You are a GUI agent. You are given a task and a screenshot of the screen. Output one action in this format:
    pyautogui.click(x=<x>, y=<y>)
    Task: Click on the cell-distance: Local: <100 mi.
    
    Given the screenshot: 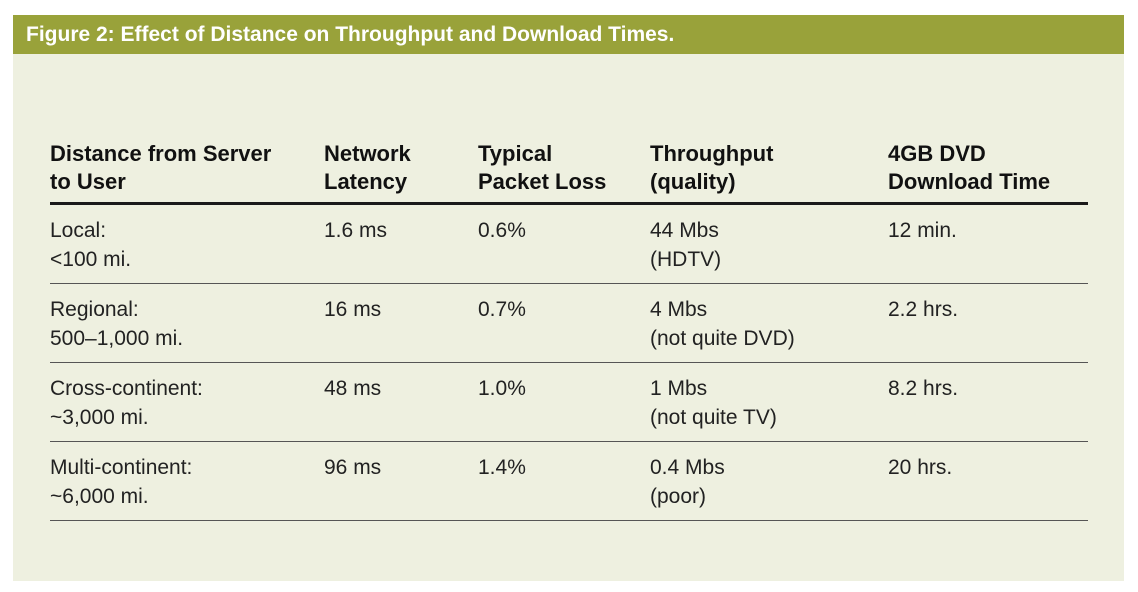 What is the action you would take?
    pyautogui.click(x=187, y=243)
    